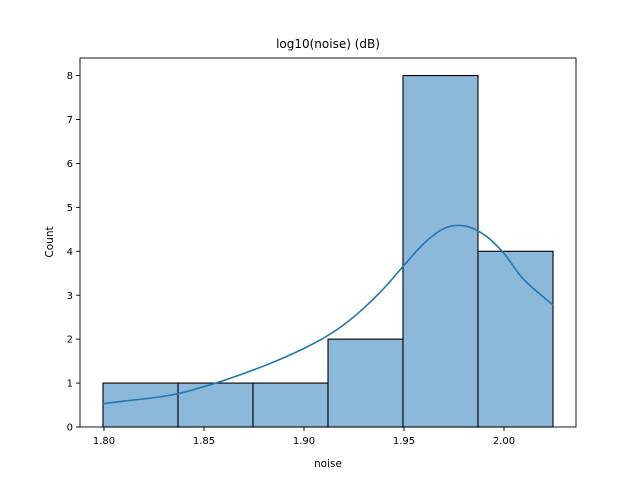 This screenshot has width=640, height=480. What do you see at coordinates (70, 384) in the screenshot?
I see `y-tick-label-1: 1` at bounding box center [70, 384].